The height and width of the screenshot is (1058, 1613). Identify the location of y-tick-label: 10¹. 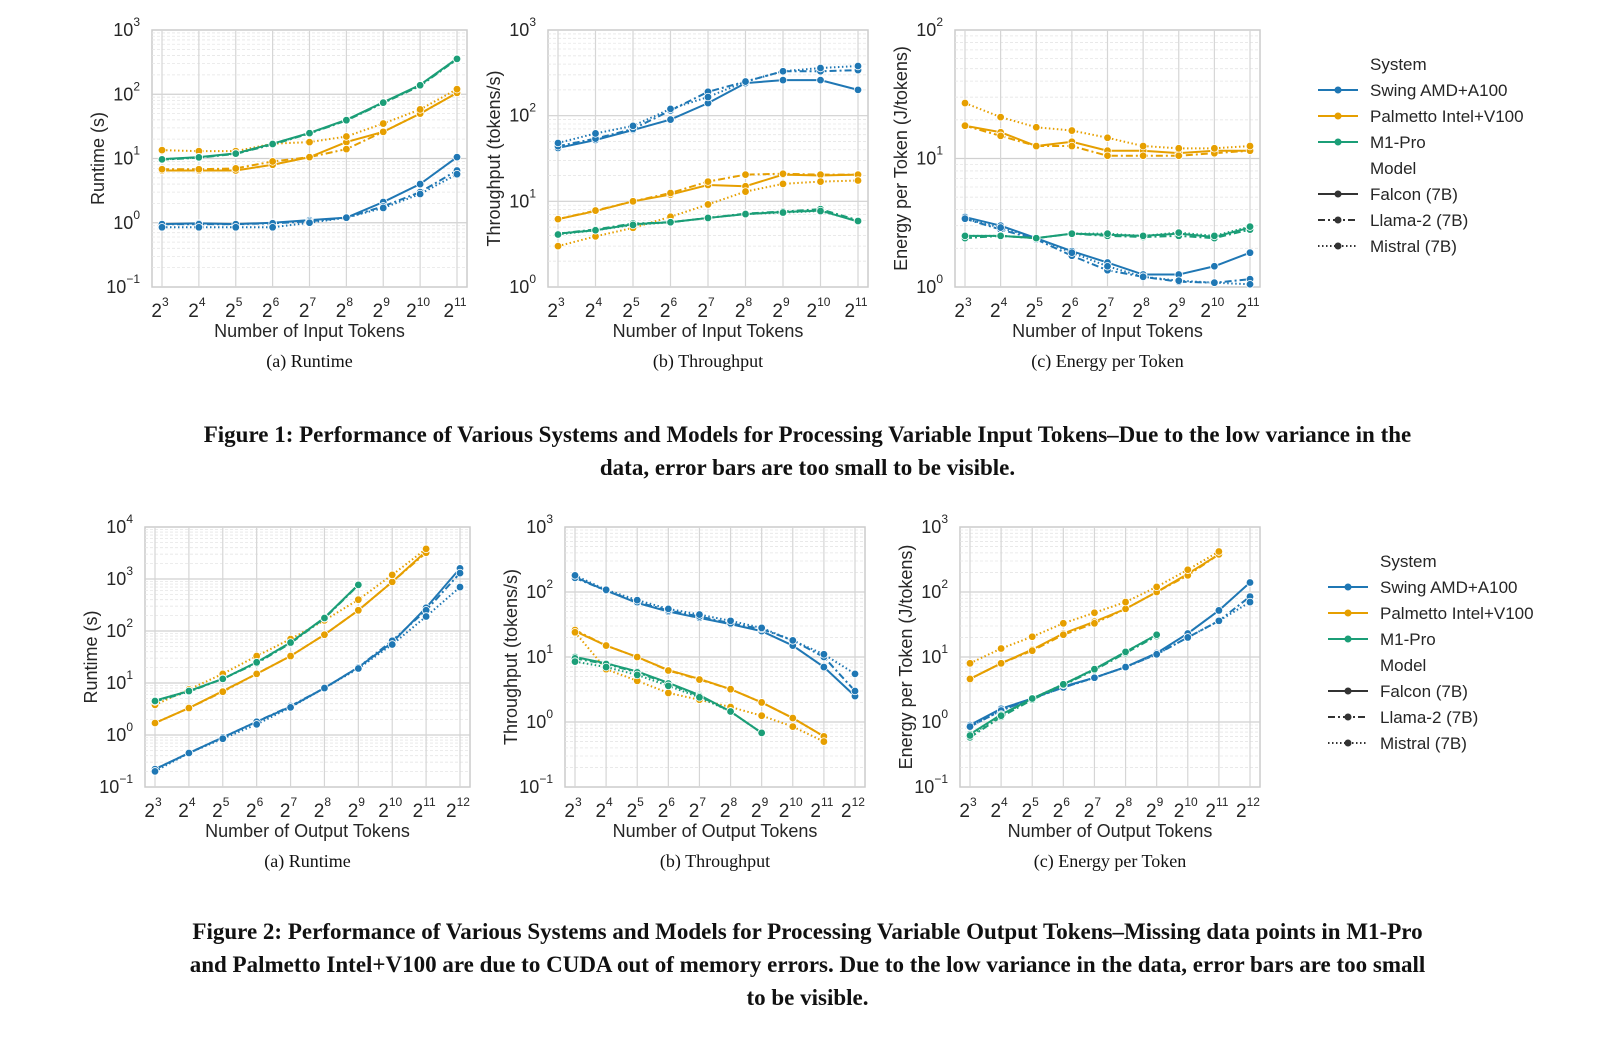
(539, 654).